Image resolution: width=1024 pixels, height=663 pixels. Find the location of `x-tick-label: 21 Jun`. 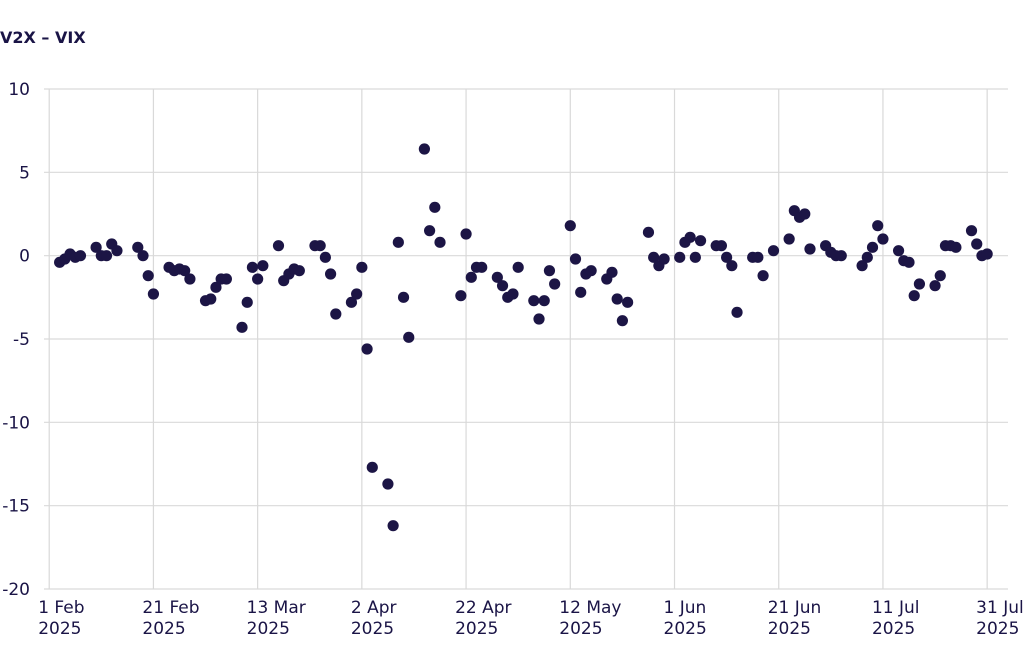

x-tick-label: 21 Jun is located at coordinates (795, 608).